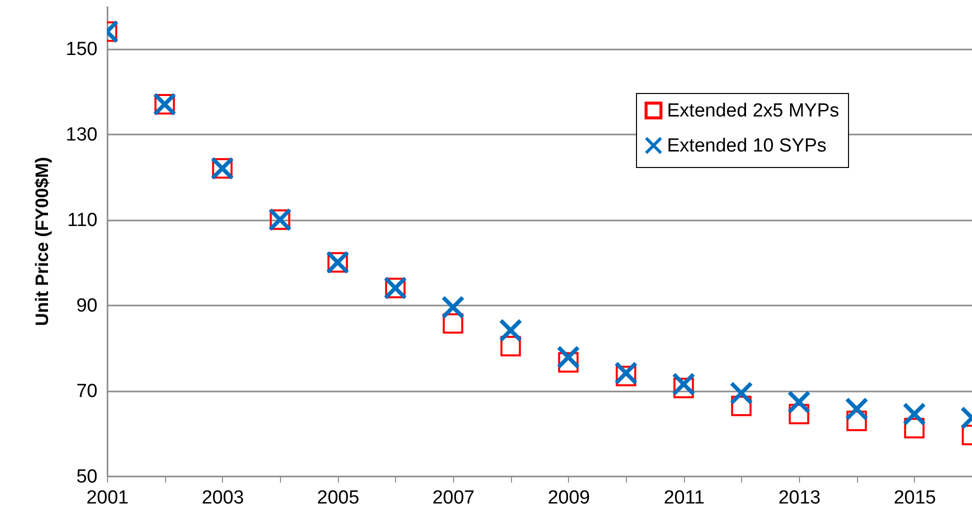  I want to click on x-tick-label: 2001, so click(107, 498).